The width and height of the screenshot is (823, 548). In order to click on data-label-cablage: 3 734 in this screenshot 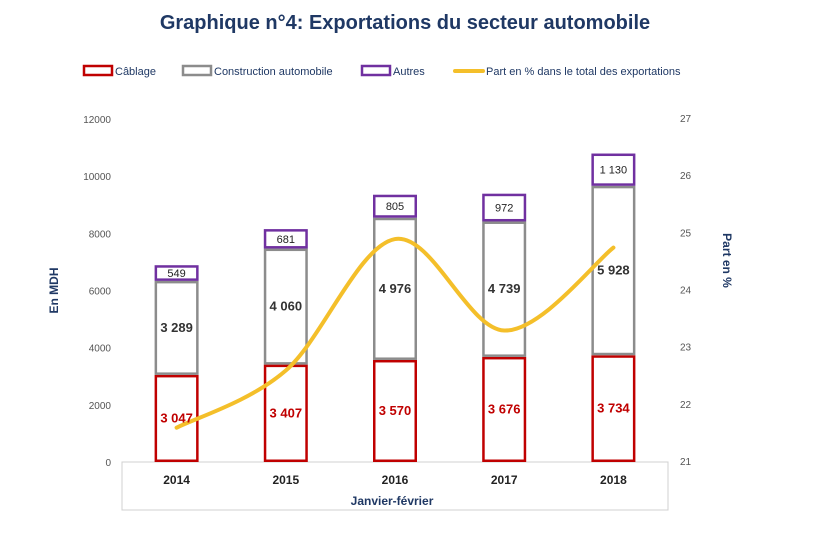, I will do `click(613, 408)`.